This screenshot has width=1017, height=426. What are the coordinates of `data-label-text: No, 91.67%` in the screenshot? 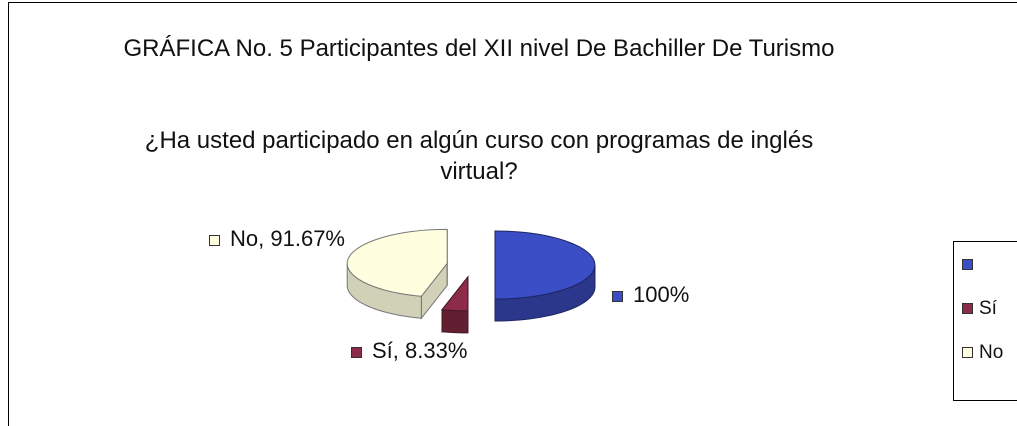 It's located at (287, 238).